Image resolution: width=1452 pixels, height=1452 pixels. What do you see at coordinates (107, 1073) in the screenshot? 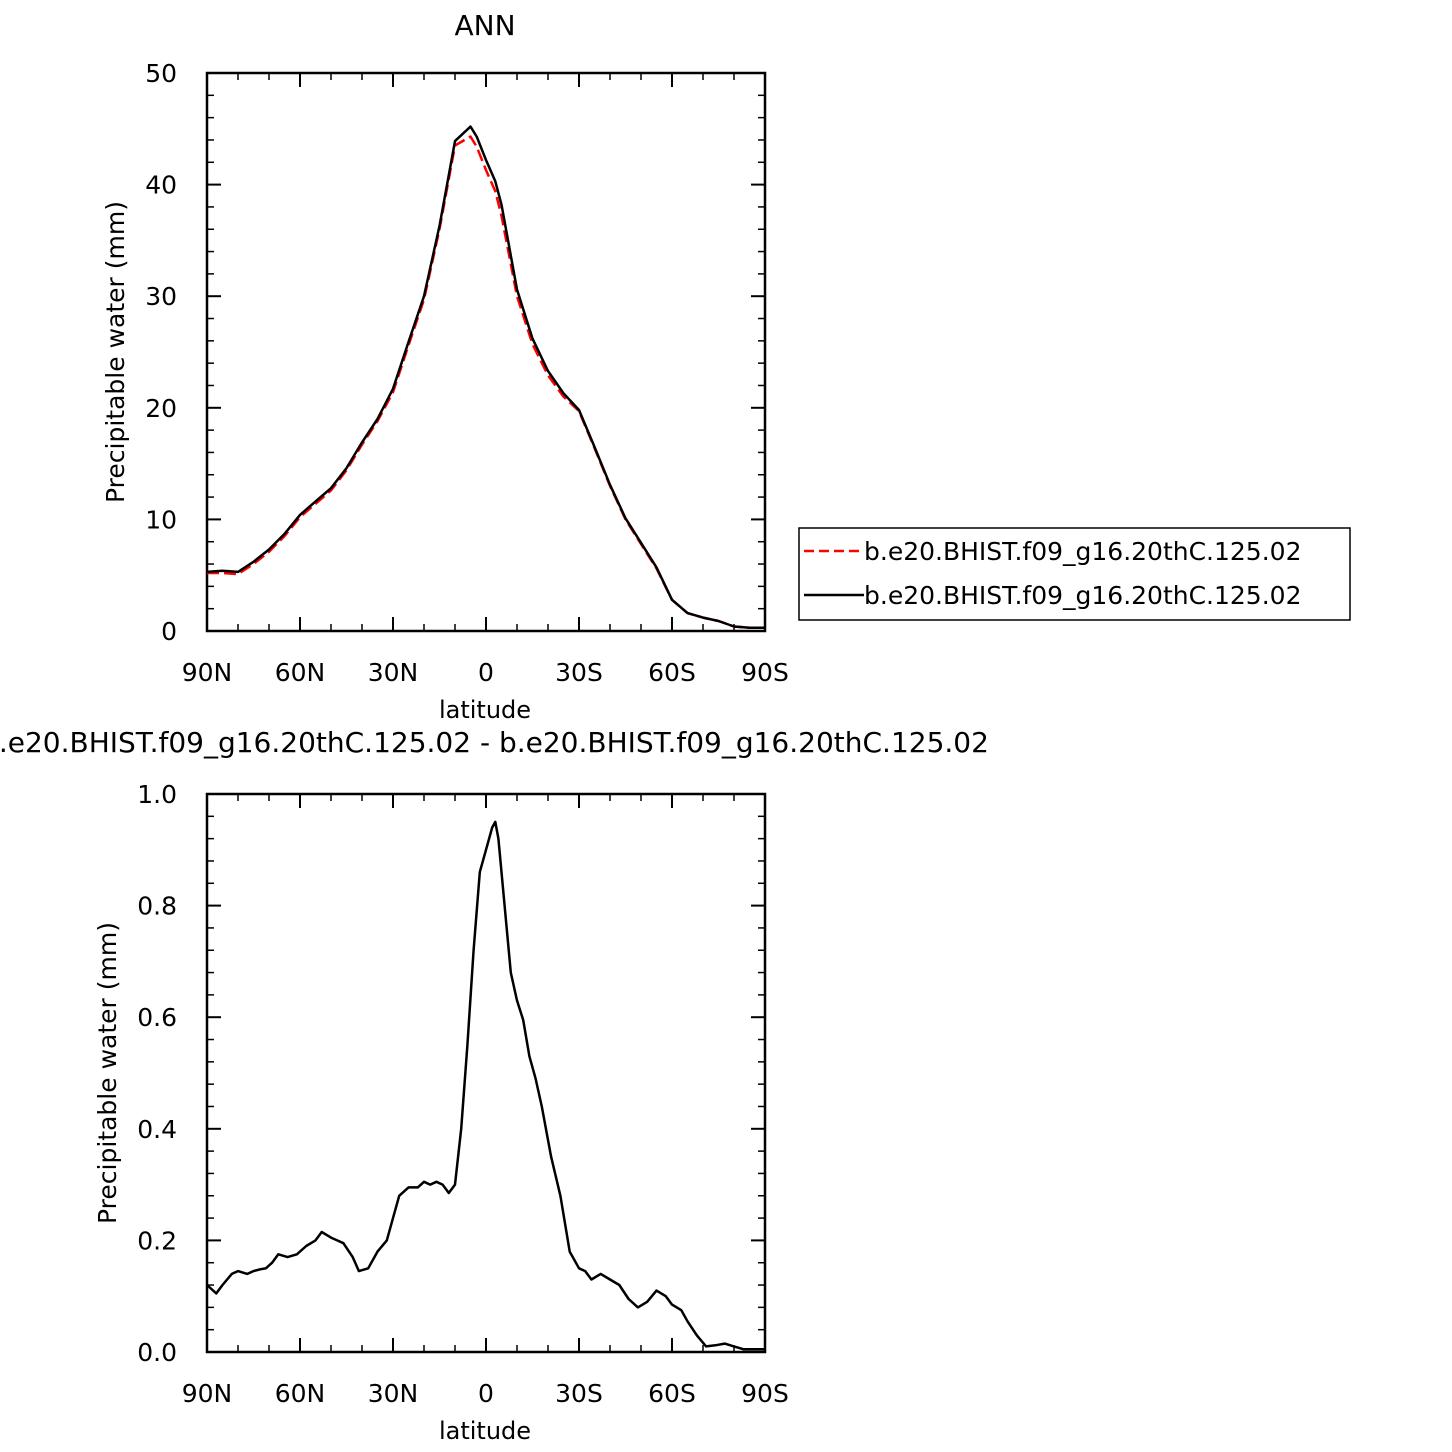
I see `bottom-y-axis-label: Precipitable water (mm)` at bounding box center [107, 1073].